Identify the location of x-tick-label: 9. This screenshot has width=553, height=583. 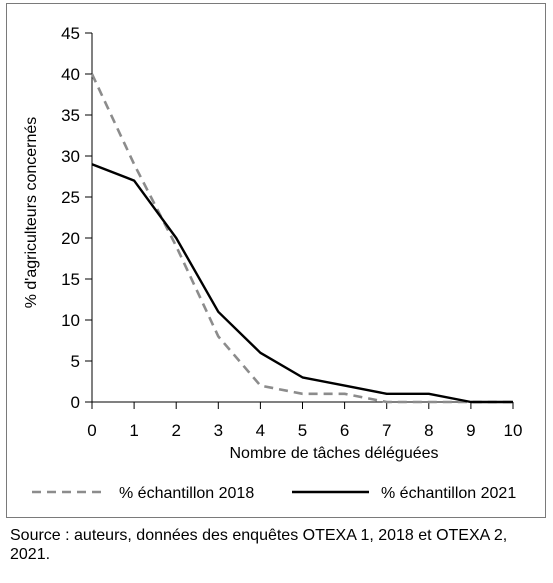
(470, 430).